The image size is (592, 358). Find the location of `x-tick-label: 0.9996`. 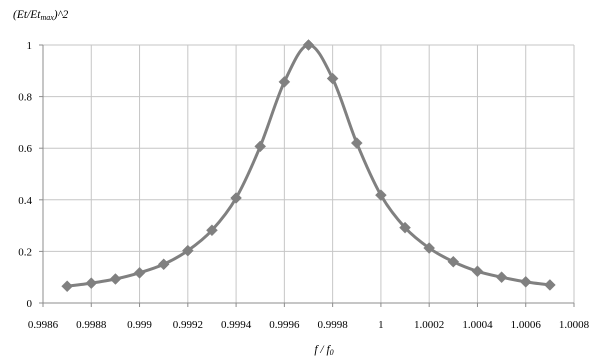

x-tick-label: 0.9996 is located at coordinates (284, 325).